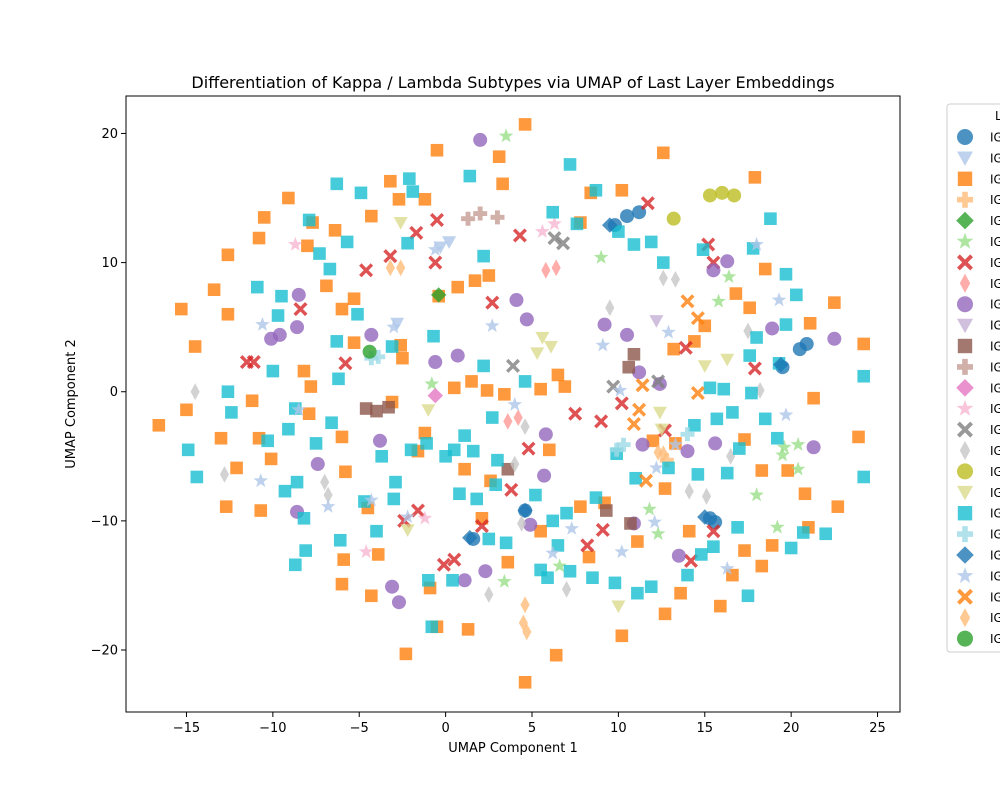 Image resolution: width=1000 pixels, height=800 pixels. Describe the element at coordinates (71, 403) in the screenshot. I see `y-axis-label: UMAP Component 2` at that location.